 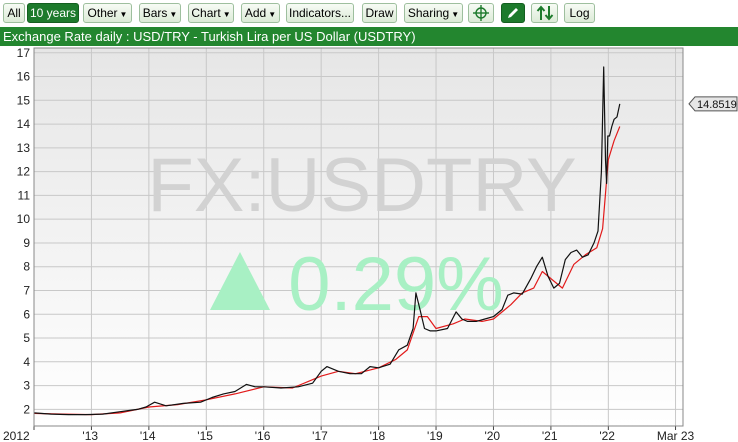 What do you see at coordinates (16, 435) in the screenshot?
I see `x-tick-label: 2012` at bounding box center [16, 435].